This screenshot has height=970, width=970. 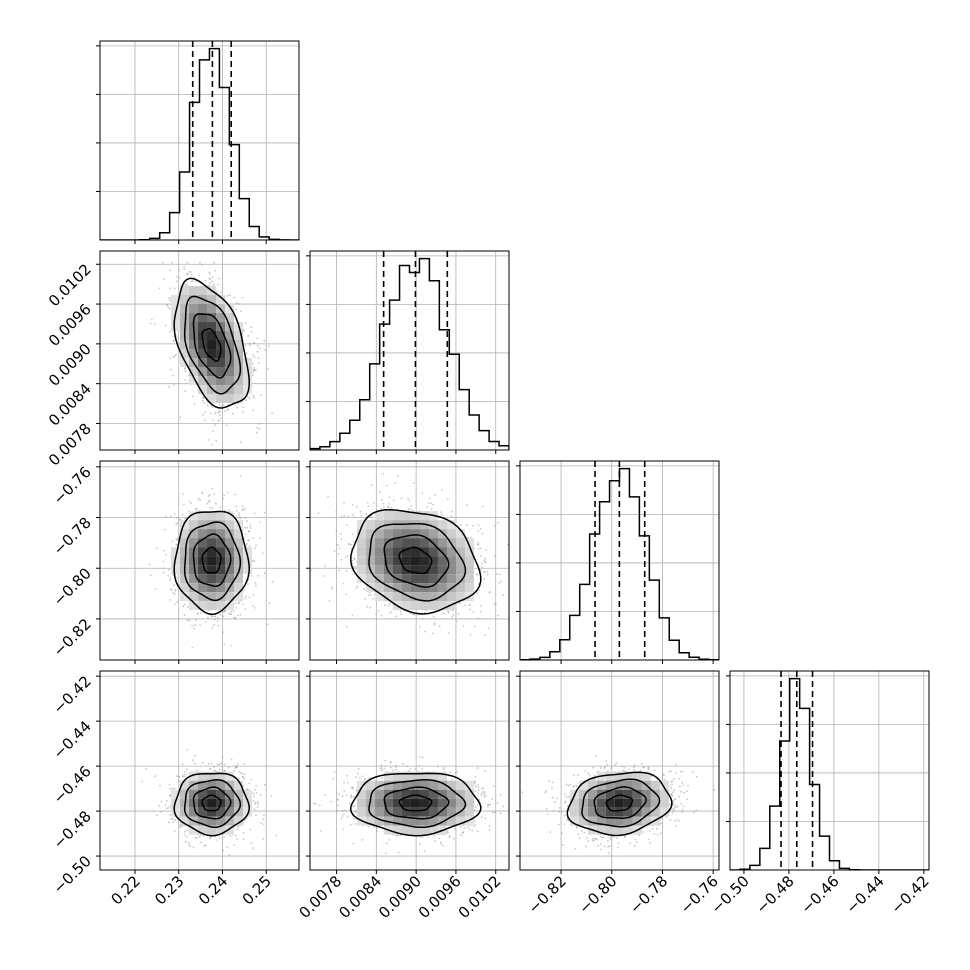 I want to click on y-tick-label: −0.48, so click(x=72, y=829).